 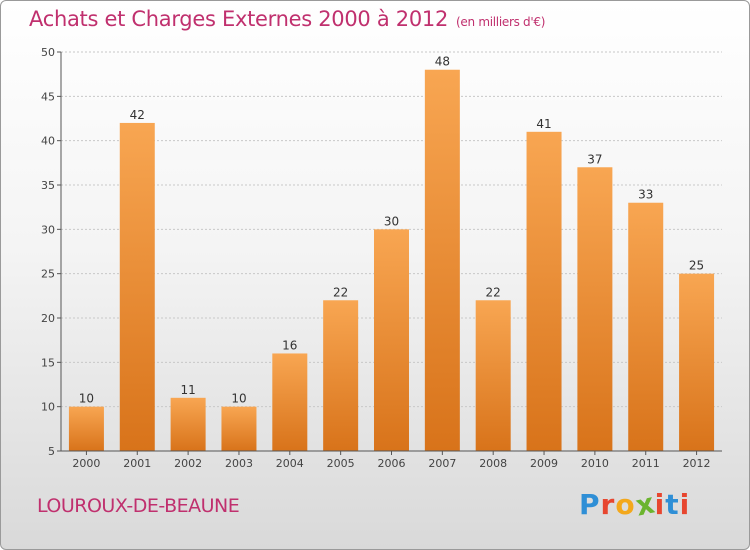 What do you see at coordinates (594, 159) in the screenshot?
I see `value-label-2010: 37` at bounding box center [594, 159].